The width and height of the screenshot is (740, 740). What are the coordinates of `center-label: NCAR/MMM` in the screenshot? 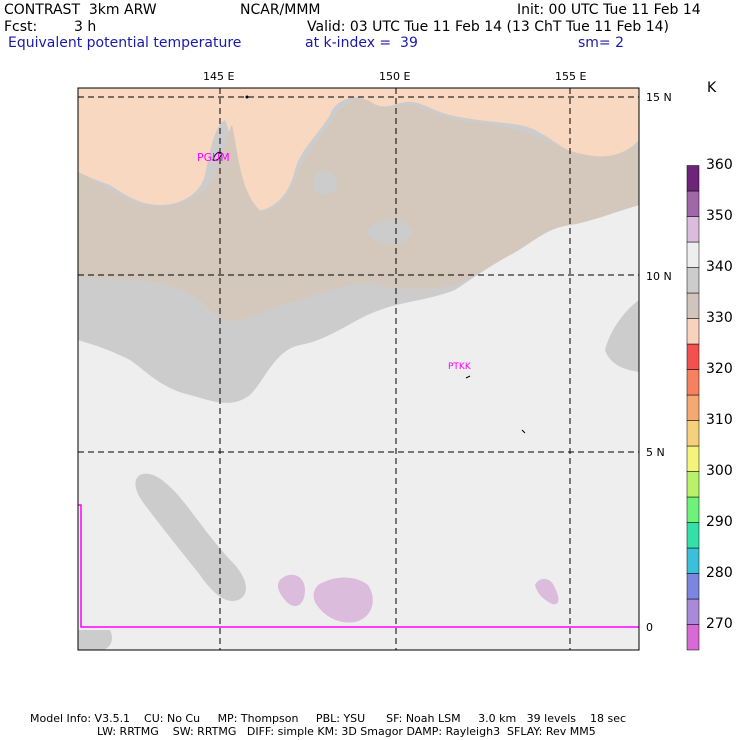 It's located at (280, 10).